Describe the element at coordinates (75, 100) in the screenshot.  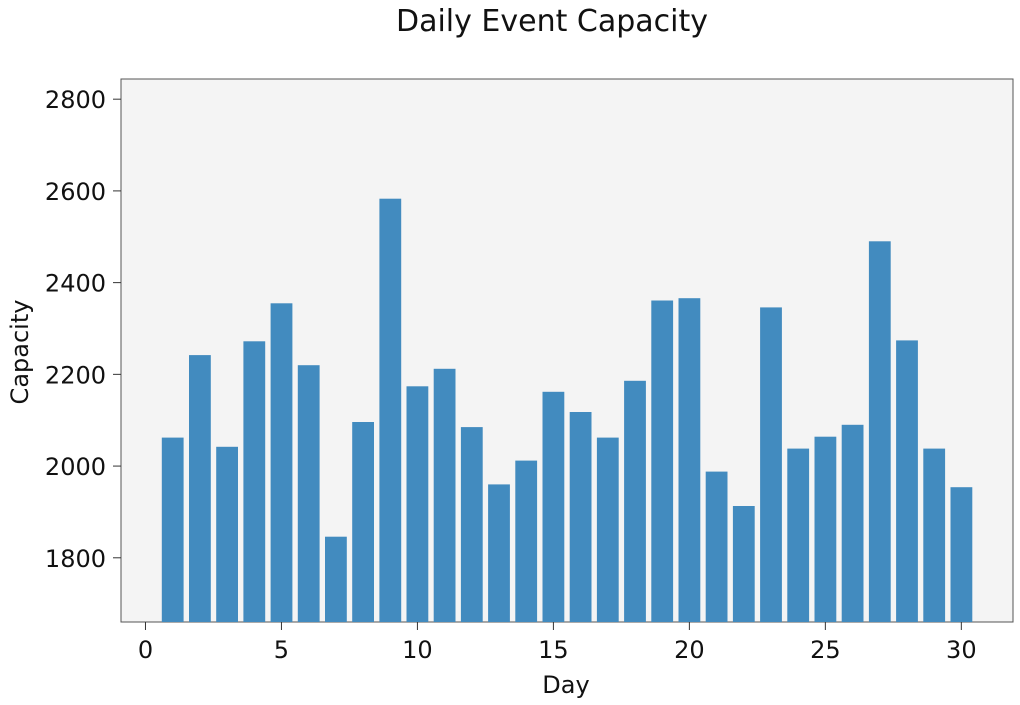
I see `y-tick-label: 2800` at that location.